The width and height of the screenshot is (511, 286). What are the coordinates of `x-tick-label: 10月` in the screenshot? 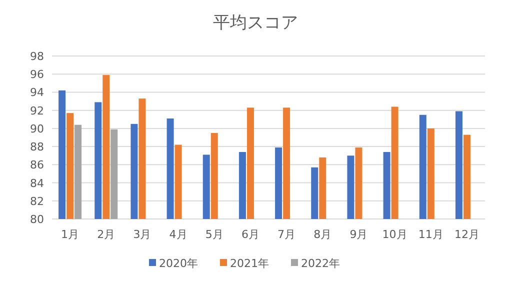 It's located at (395, 234).